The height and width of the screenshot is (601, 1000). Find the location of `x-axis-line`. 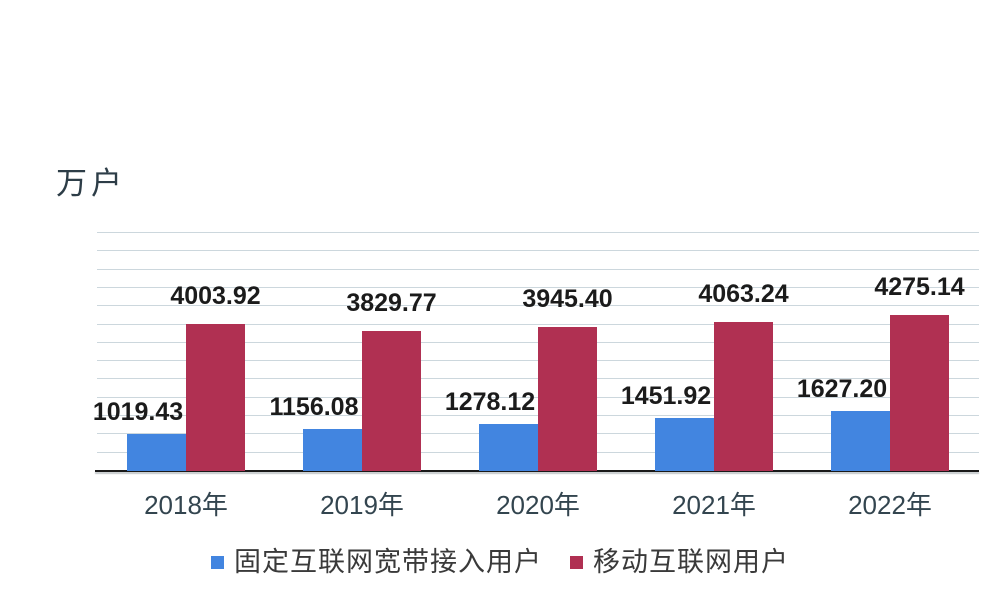

x-axis-line is located at coordinates (537, 471).